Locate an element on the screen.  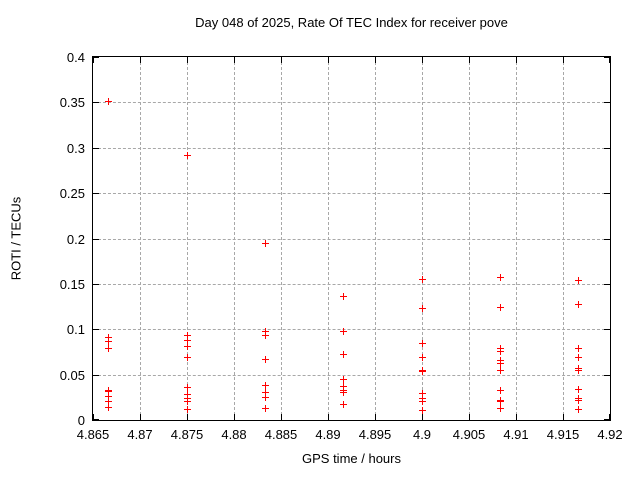
x-tick-label: 4.91 is located at coordinates (516, 434).